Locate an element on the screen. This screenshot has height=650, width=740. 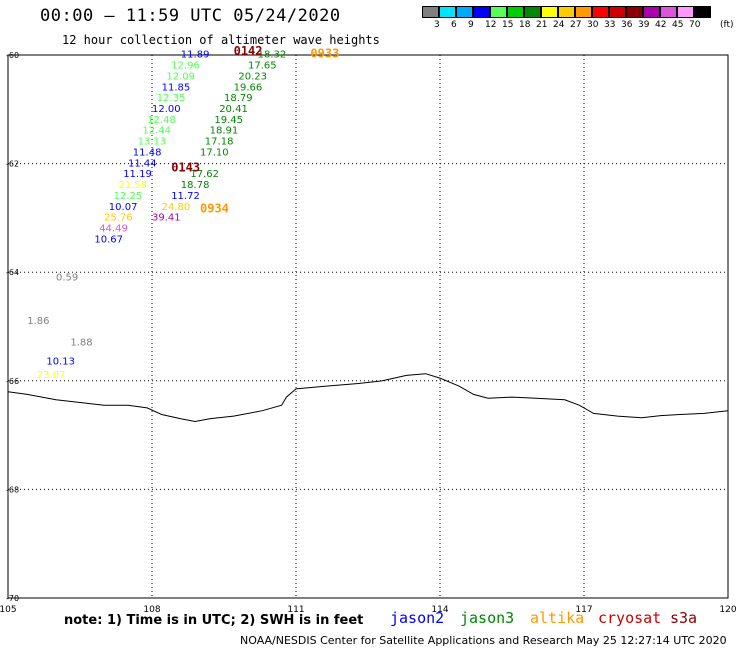
wave-height-label: 18.78 is located at coordinates (195, 185).